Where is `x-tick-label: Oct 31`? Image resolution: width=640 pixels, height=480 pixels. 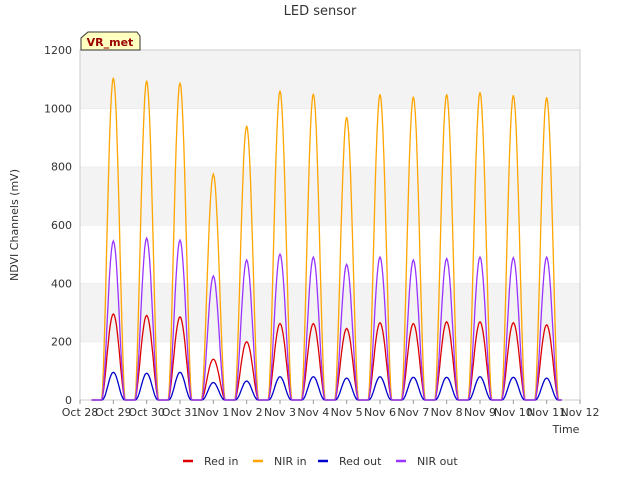 x-tick-label: Oct 31 is located at coordinates (180, 412).